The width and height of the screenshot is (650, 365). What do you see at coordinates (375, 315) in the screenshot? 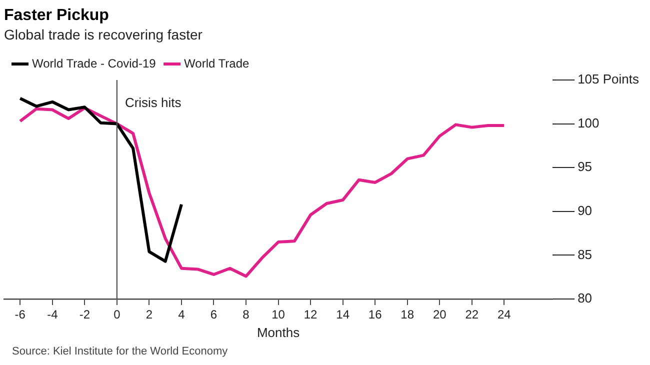
I see `x-tick-label: 16` at bounding box center [375, 315].